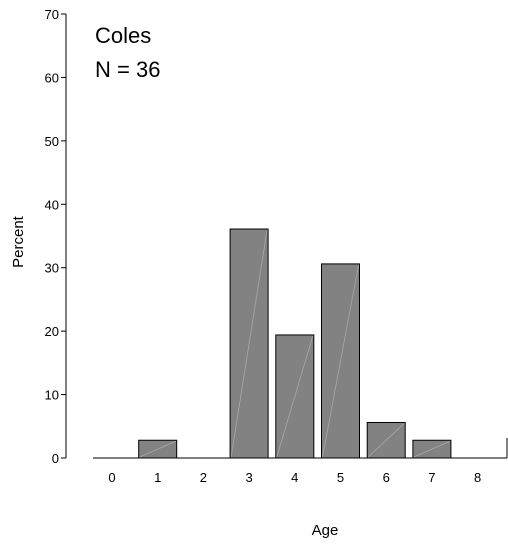 This screenshot has height=548, width=508. What do you see at coordinates (248, 477) in the screenshot?
I see `x-tick-label: 3` at bounding box center [248, 477].